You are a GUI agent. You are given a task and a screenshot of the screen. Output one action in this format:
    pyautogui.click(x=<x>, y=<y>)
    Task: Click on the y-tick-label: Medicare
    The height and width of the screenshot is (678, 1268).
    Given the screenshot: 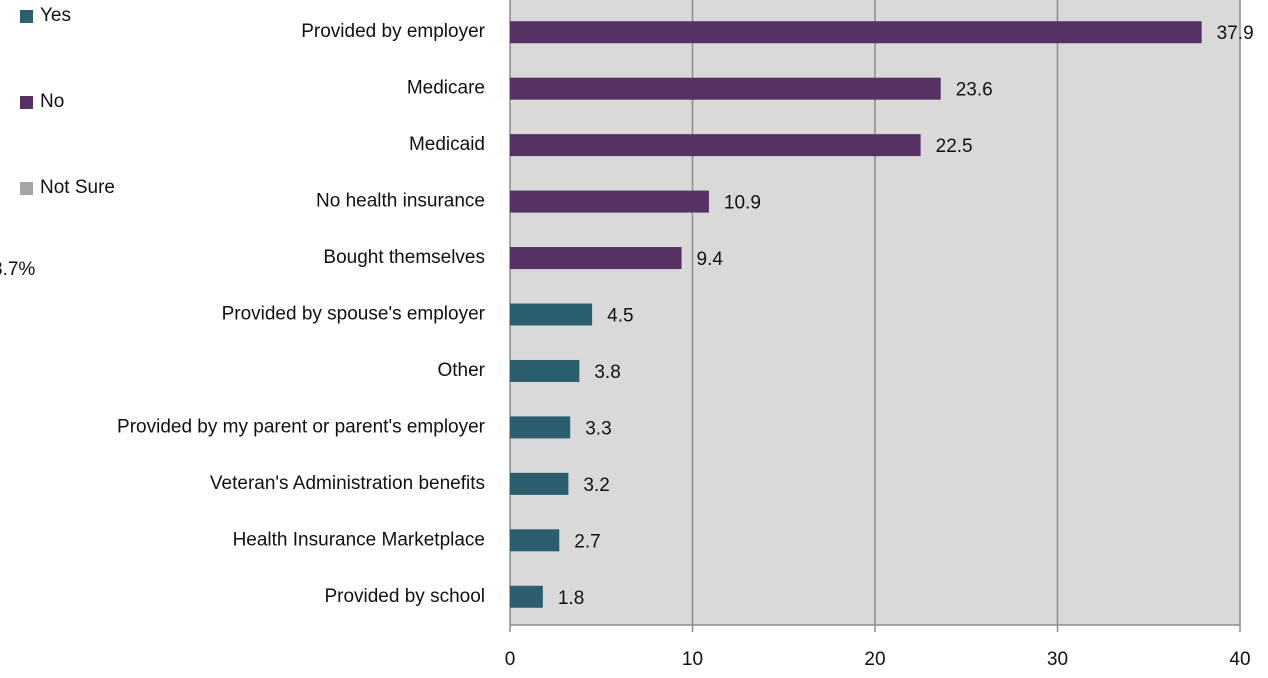 What is the action you would take?
    pyautogui.click(x=446, y=88)
    